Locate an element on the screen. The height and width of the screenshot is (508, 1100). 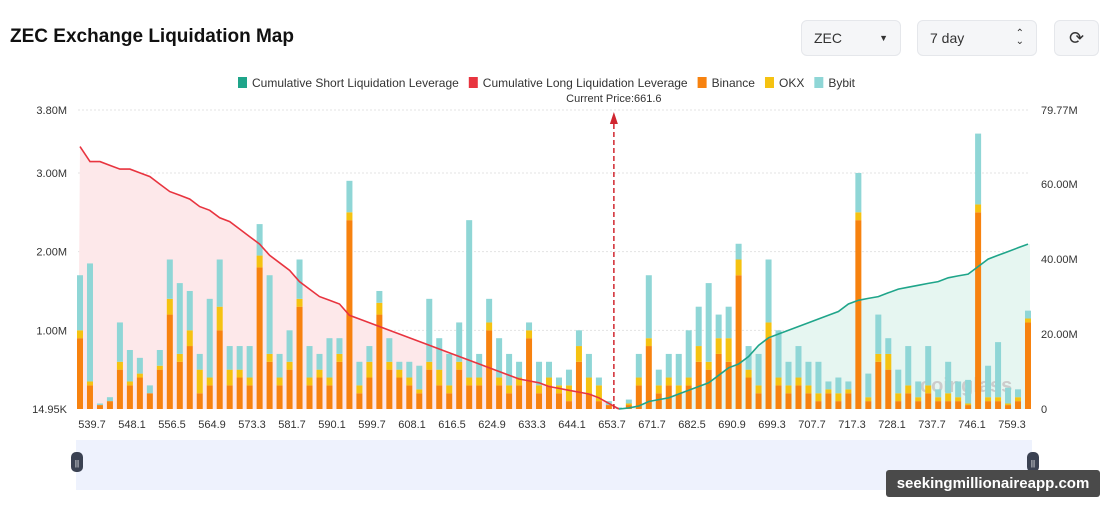
x-tick: 653.7 is located at coordinates (612, 425).